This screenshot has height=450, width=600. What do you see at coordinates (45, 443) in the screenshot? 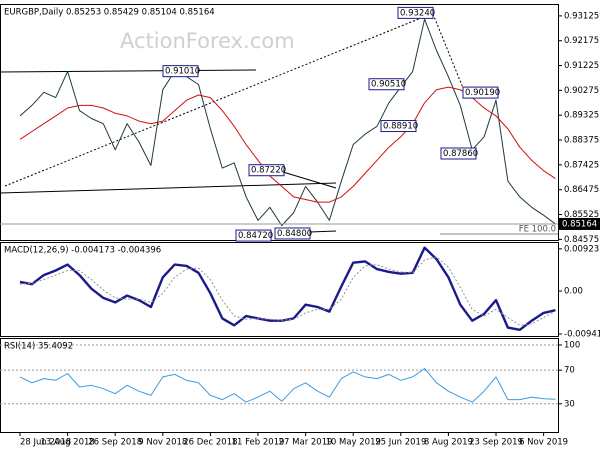
I see `x-tick-label: 28 Jun 2018` at bounding box center [45, 443].